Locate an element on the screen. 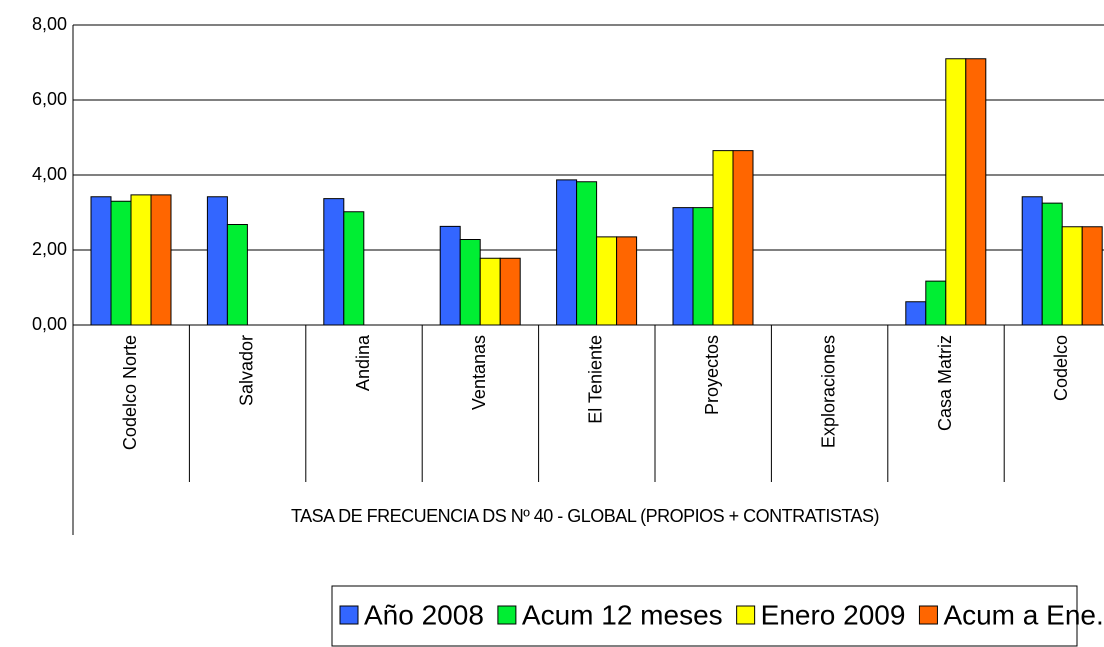 The width and height of the screenshot is (1104, 647). y-tick-label: 0,00 is located at coordinates (49, 324).